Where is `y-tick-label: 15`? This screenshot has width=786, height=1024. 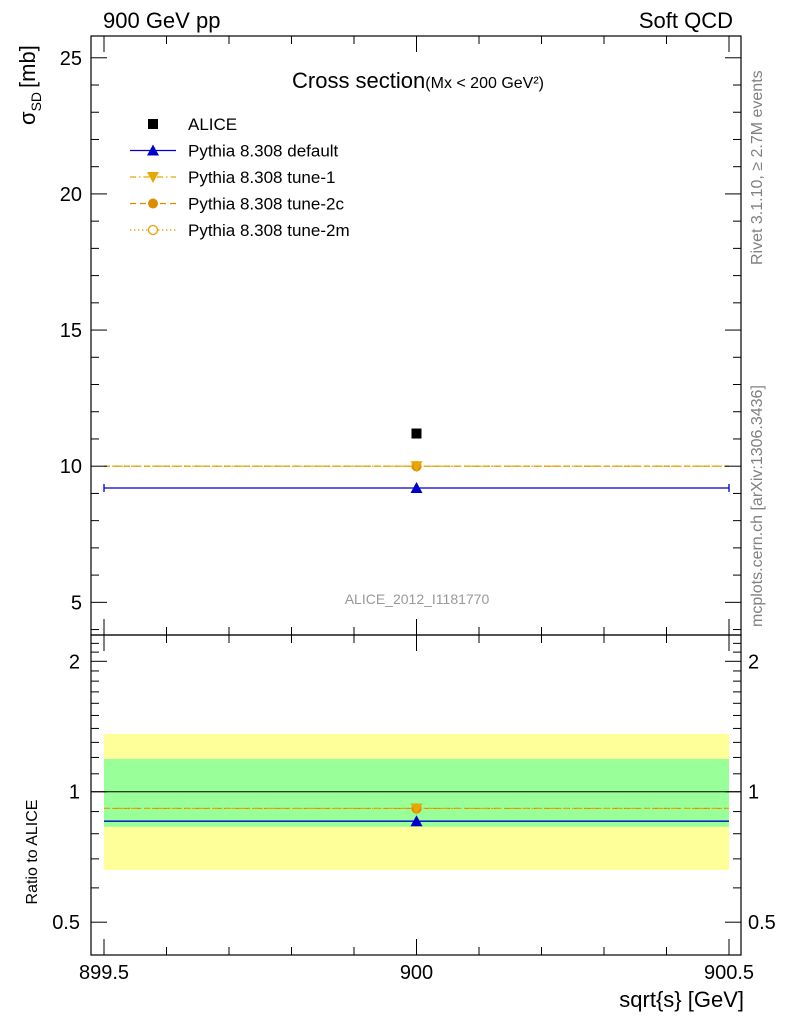 y-tick-label: 15 is located at coordinates (71, 331).